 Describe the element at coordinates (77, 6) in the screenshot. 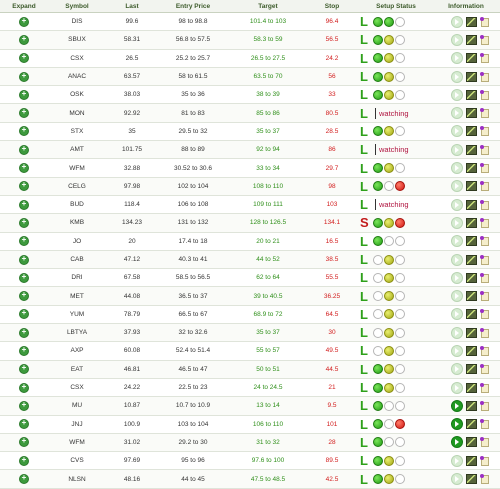

I see `header-symbol: Symbol` at that location.